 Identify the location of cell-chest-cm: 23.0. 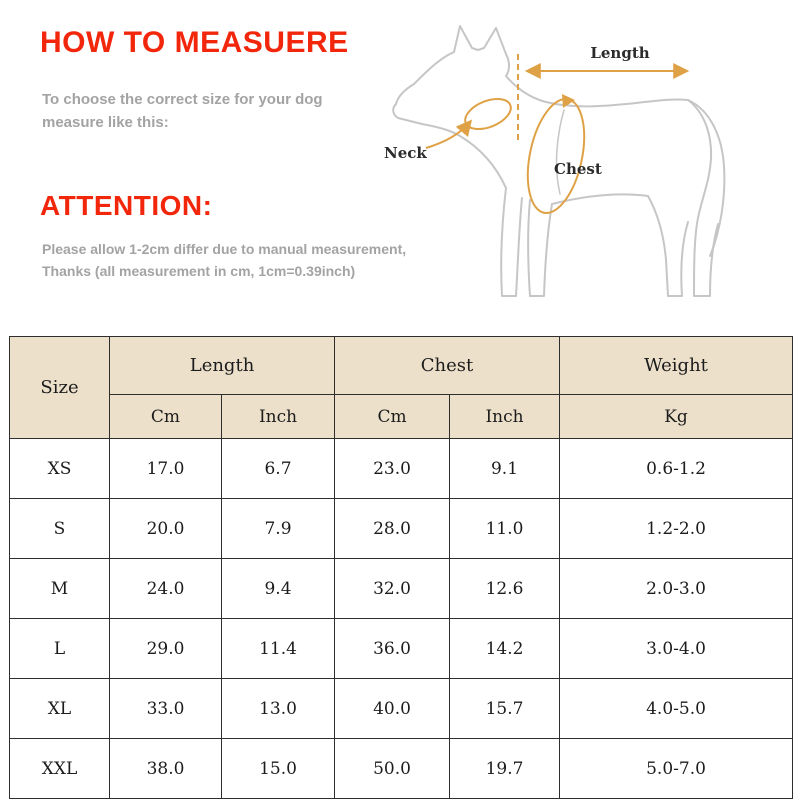
(392, 468).